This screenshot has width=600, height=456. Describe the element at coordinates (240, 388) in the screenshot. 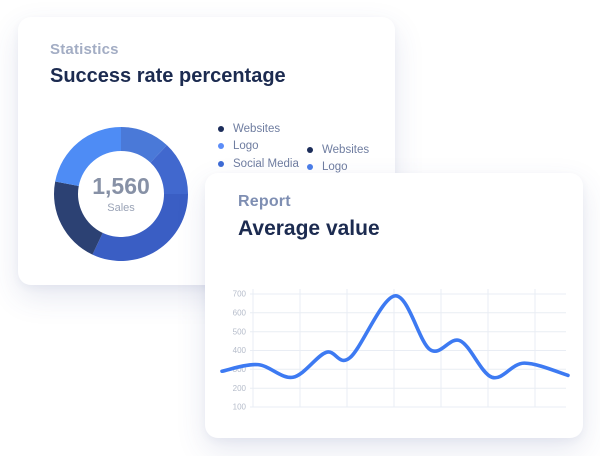

I see `y-axis-tick-label: 200` at that location.